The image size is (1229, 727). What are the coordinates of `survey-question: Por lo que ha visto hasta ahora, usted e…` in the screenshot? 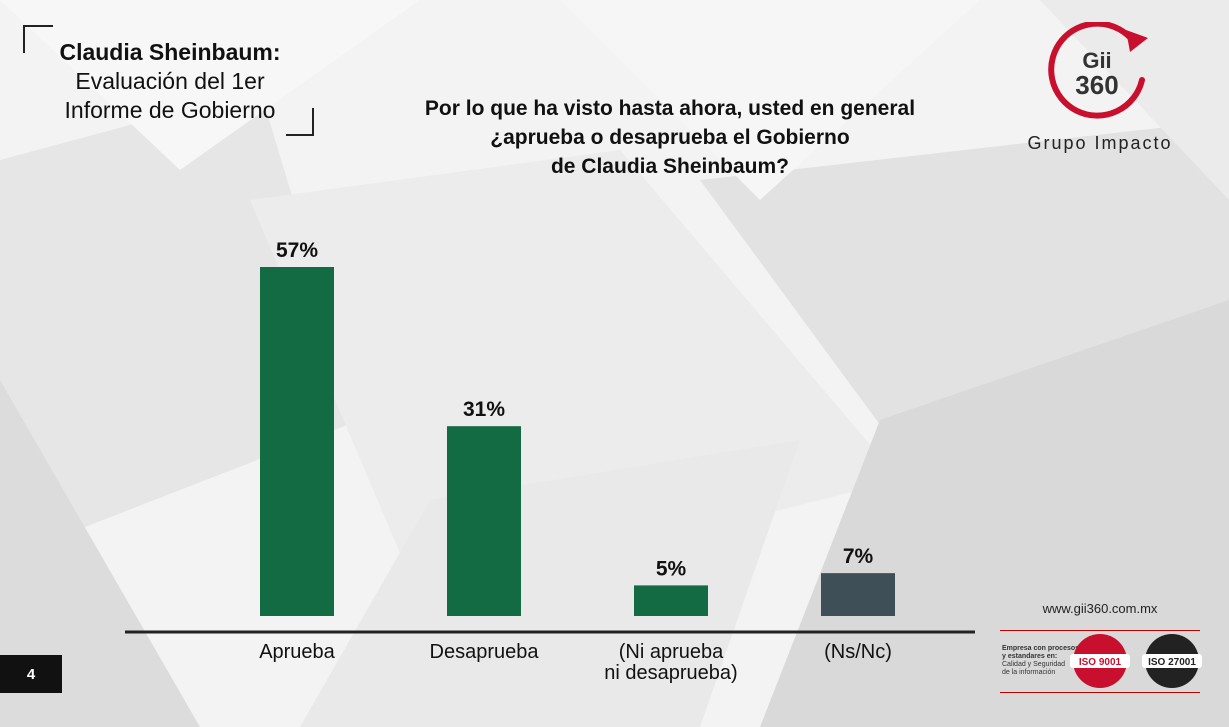 It's located at (670, 137).